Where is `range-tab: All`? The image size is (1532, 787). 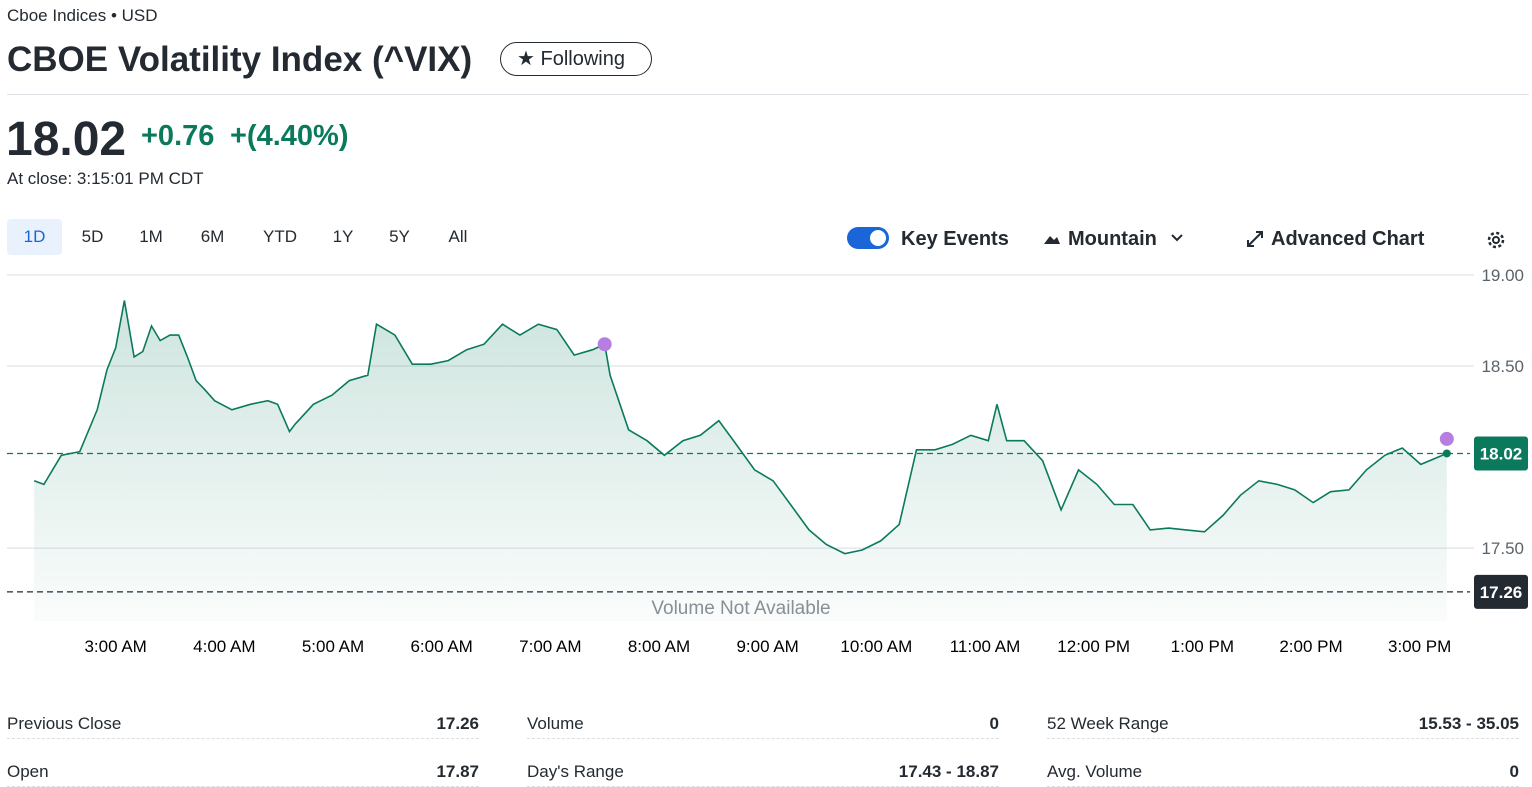
range-tab: All is located at coordinates (458, 236).